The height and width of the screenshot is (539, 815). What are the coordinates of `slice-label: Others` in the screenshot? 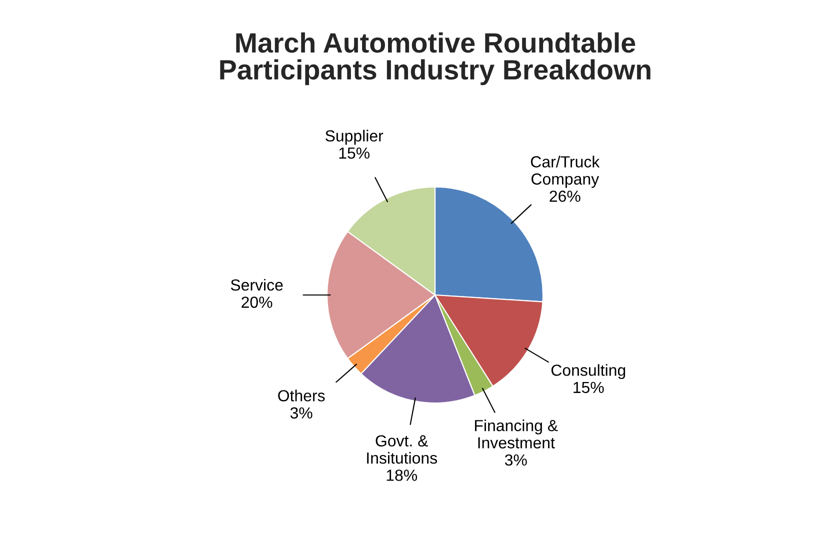 It's located at (301, 396).